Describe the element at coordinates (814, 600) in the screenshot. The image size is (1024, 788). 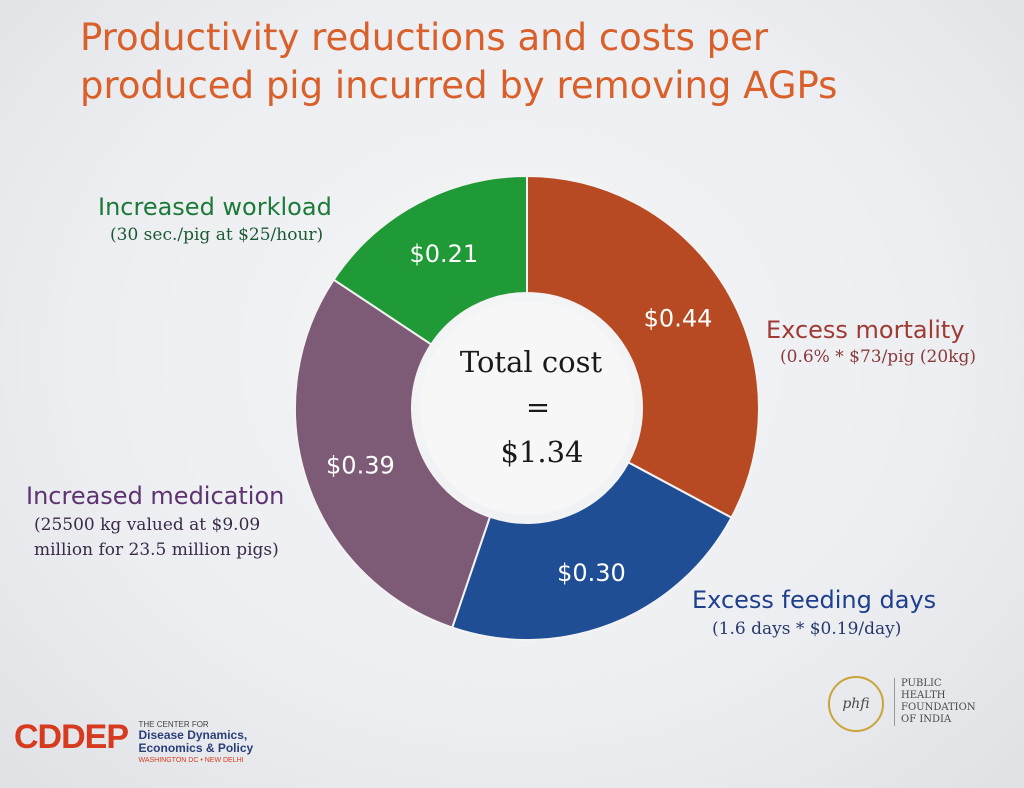
I see `label-feeding-title: Excess feeding days` at that location.